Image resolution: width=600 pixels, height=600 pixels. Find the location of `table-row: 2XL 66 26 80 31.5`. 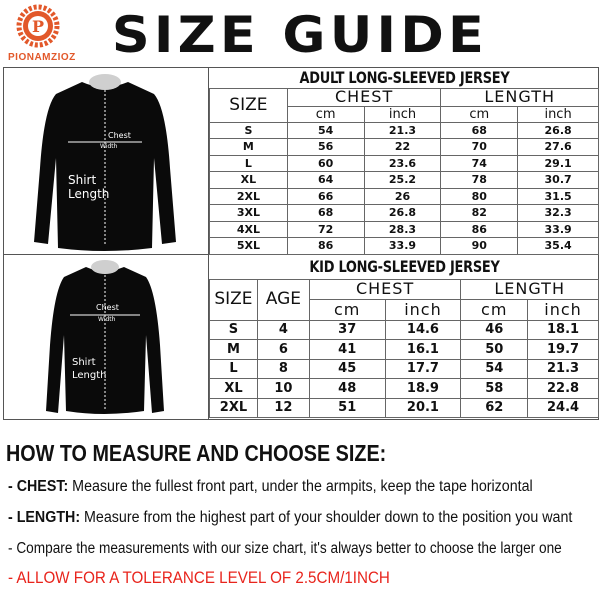

table-row: 2XL 66 26 80 31.5 is located at coordinates (404, 196).